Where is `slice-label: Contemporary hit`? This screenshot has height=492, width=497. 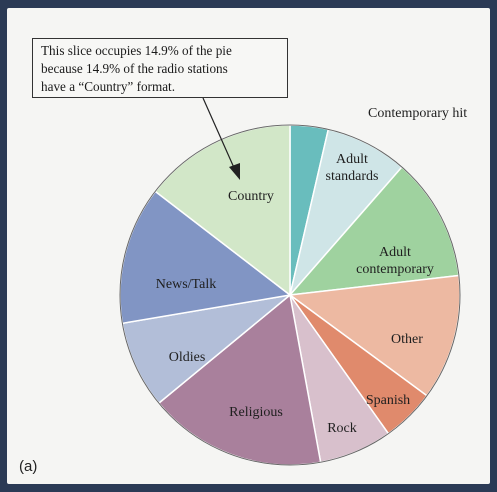 slice-label: Contemporary hit is located at coordinates (417, 113).